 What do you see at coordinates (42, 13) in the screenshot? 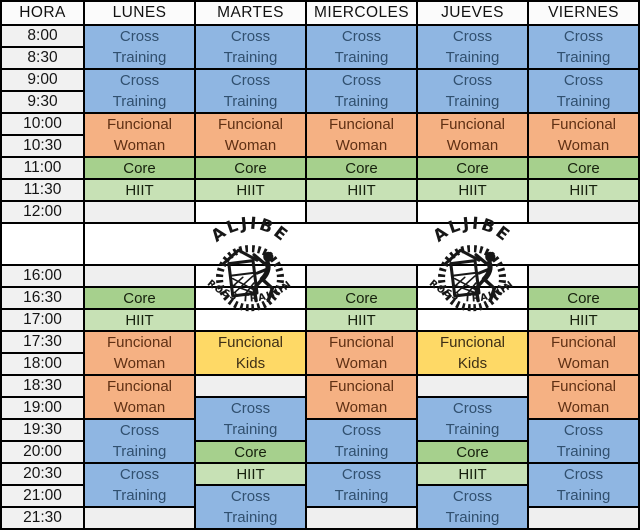
I see `header-hora: HORA` at bounding box center [42, 13].